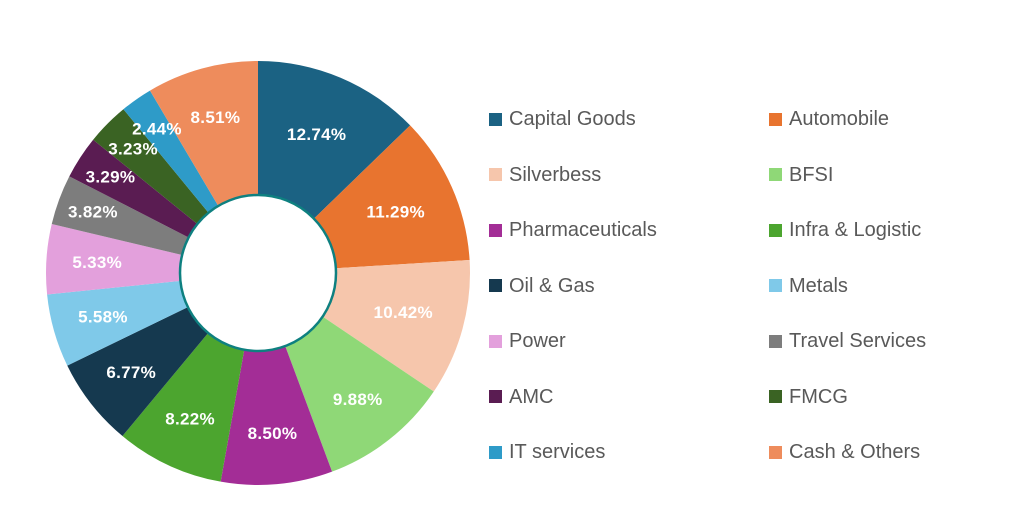  Describe the element at coordinates (775, 119) in the screenshot. I see `legend-swatch-automobile` at that location.